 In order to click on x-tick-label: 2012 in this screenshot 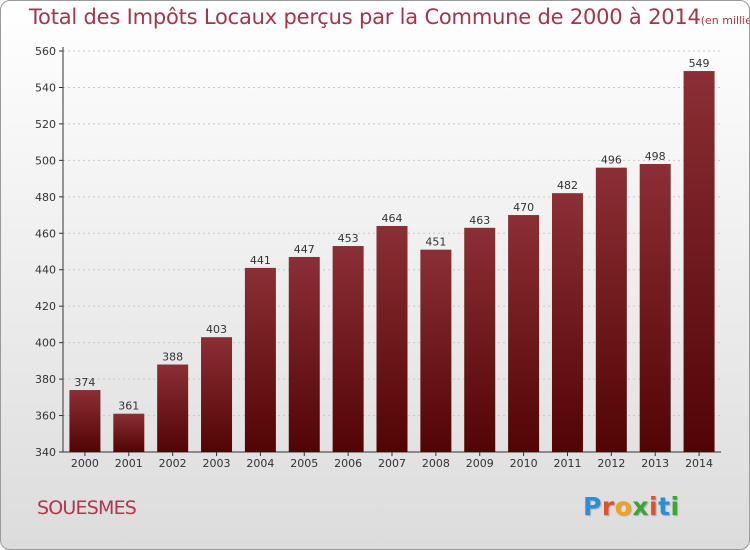, I will do `click(611, 463)`.